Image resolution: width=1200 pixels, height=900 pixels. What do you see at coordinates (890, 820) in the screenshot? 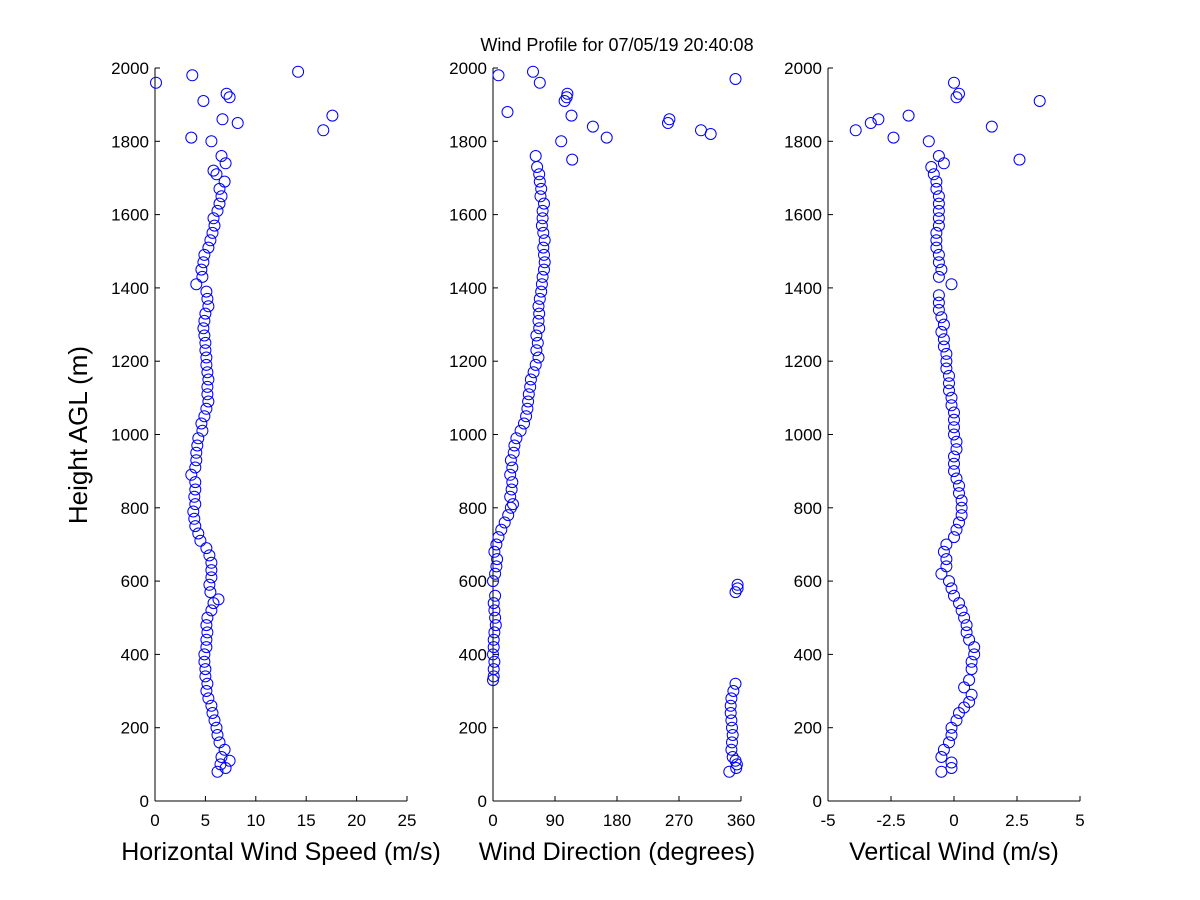
I see `x-tick-label: -2.5` at bounding box center [890, 820].